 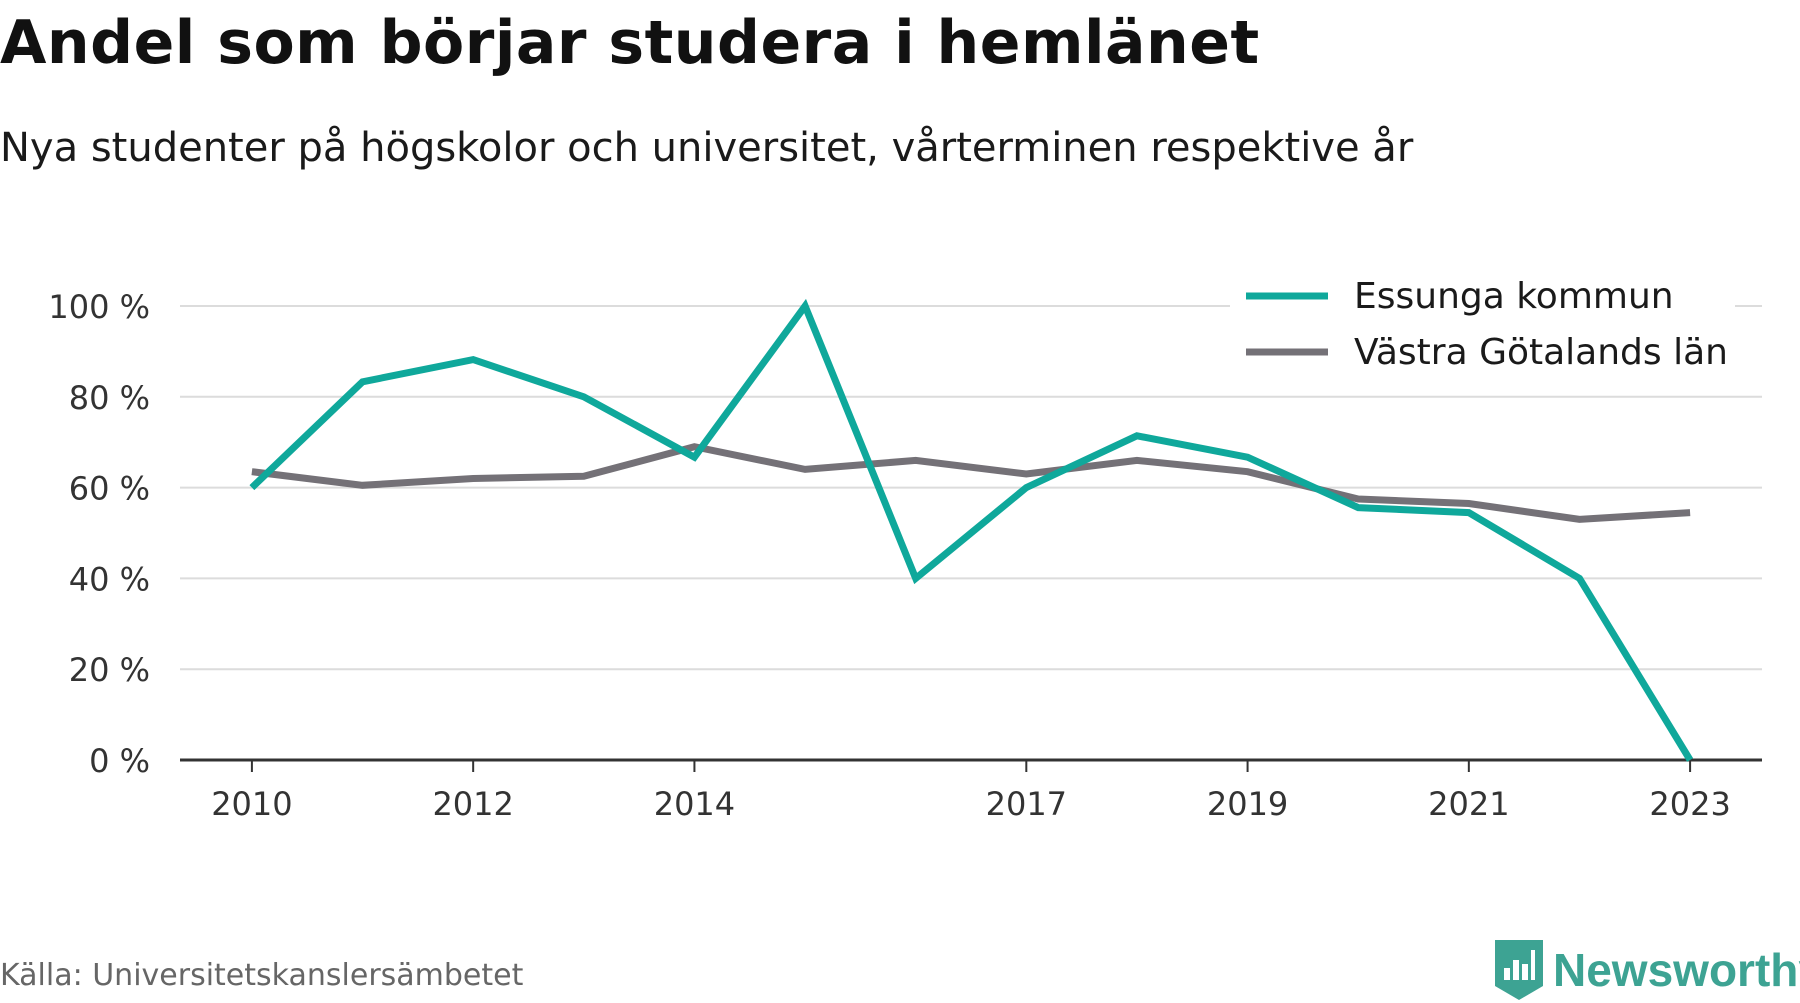 What do you see at coordinates (109, 398) in the screenshot?
I see `y-tick-label: 80 %` at bounding box center [109, 398].